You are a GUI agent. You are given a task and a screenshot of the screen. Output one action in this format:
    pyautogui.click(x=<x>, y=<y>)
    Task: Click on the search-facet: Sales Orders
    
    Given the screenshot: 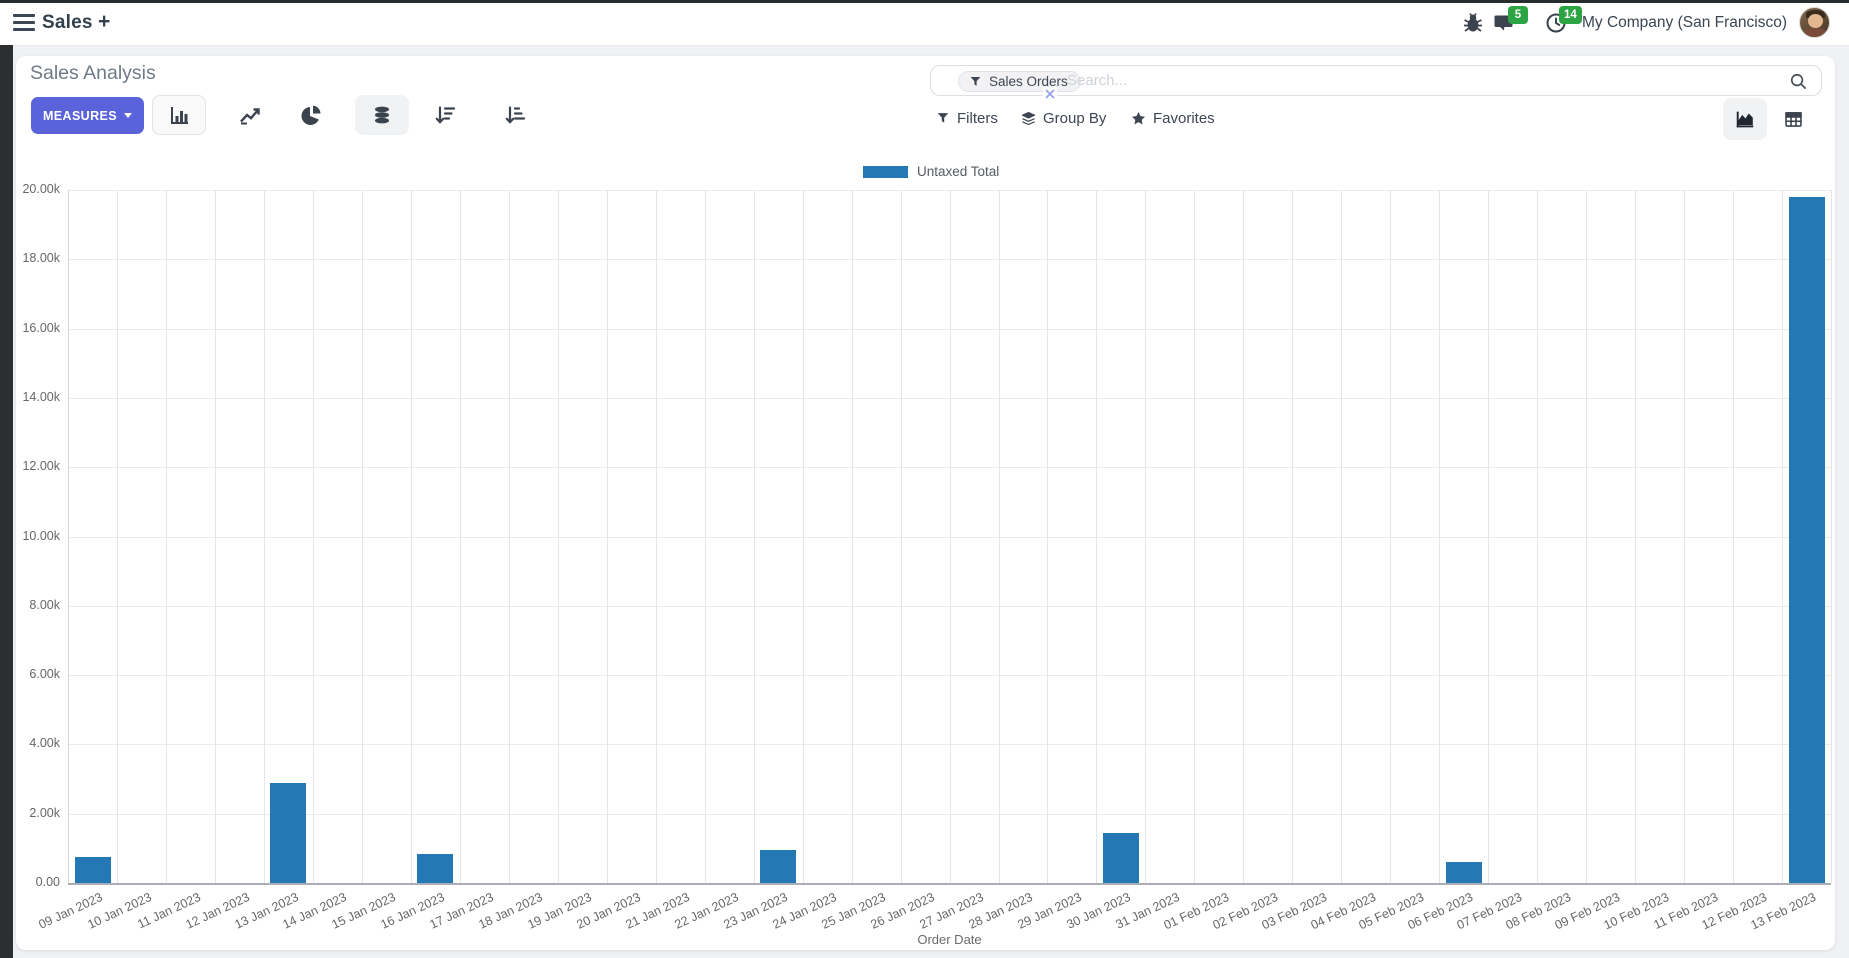 What is the action you would take?
    pyautogui.click(x=1019, y=81)
    